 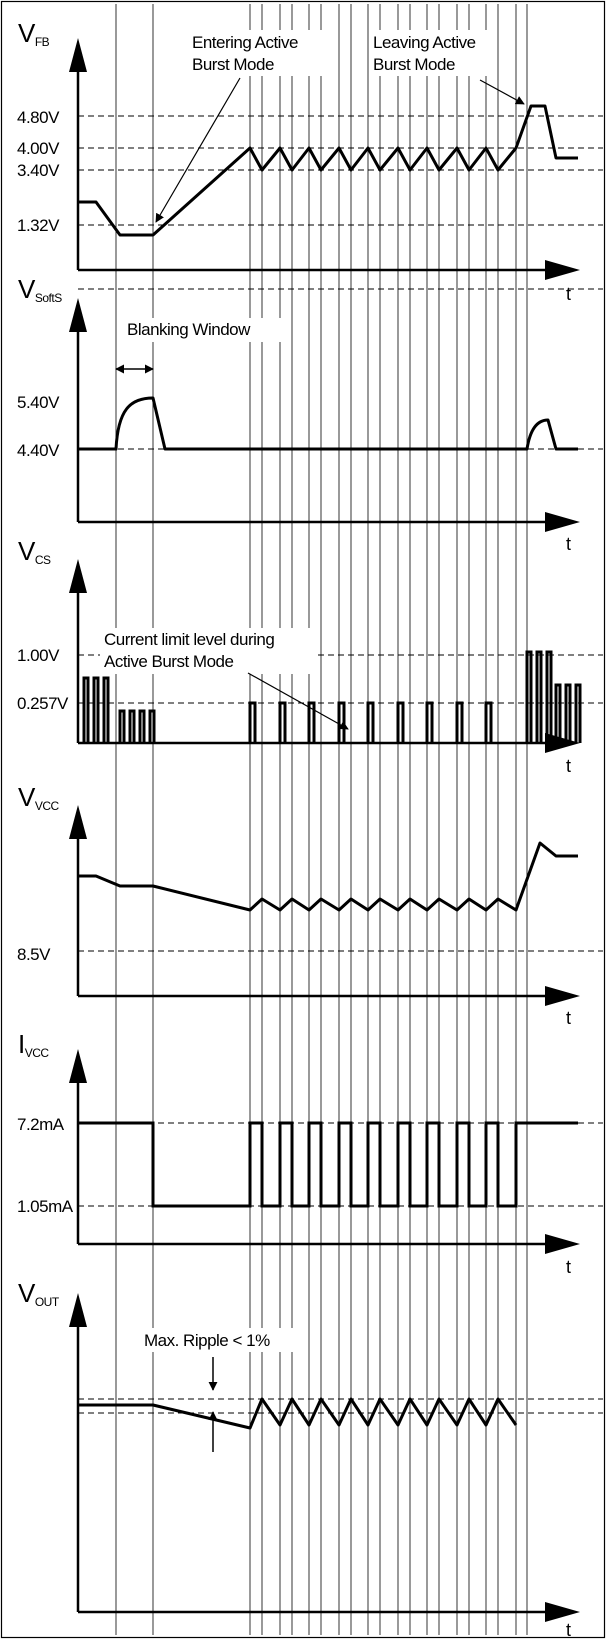 What do you see at coordinates (39, 797) in the screenshot?
I see `vvcc-signal-label: VVCC` at bounding box center [39, 797].